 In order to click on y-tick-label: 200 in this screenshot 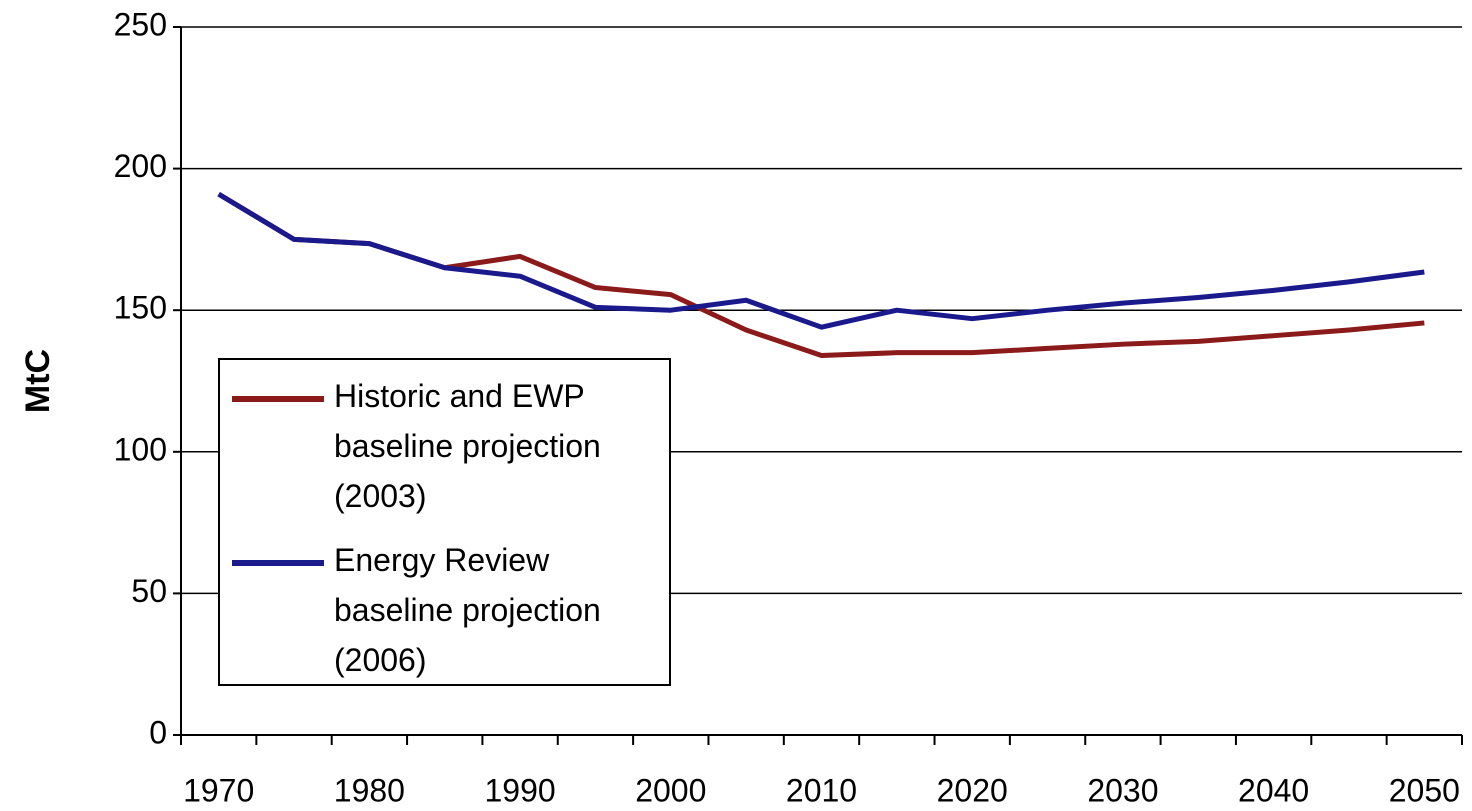, I will do `click(140, 166)`.